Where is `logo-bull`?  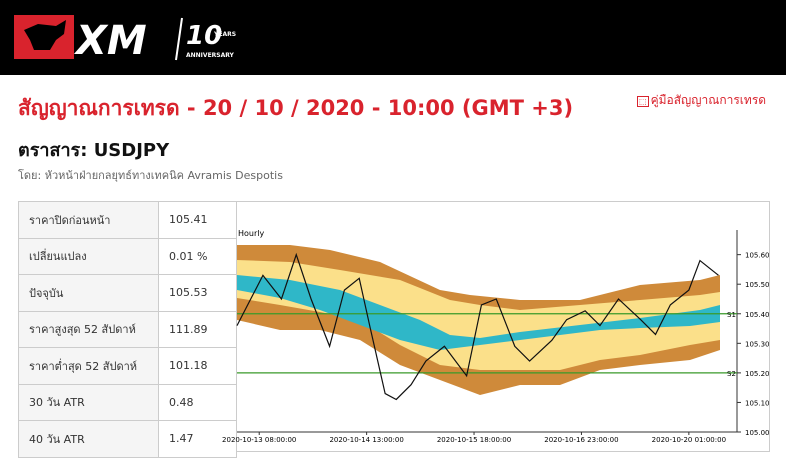 logo-bull is located at coordinates (45, 35).